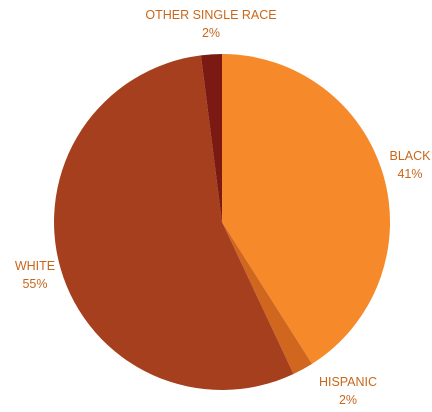 This screenshot has width=432, height=412. Describe the element at coordinates (348, 400) in the screenshot. I see `slice-value-hispanic: 2%` at that location.